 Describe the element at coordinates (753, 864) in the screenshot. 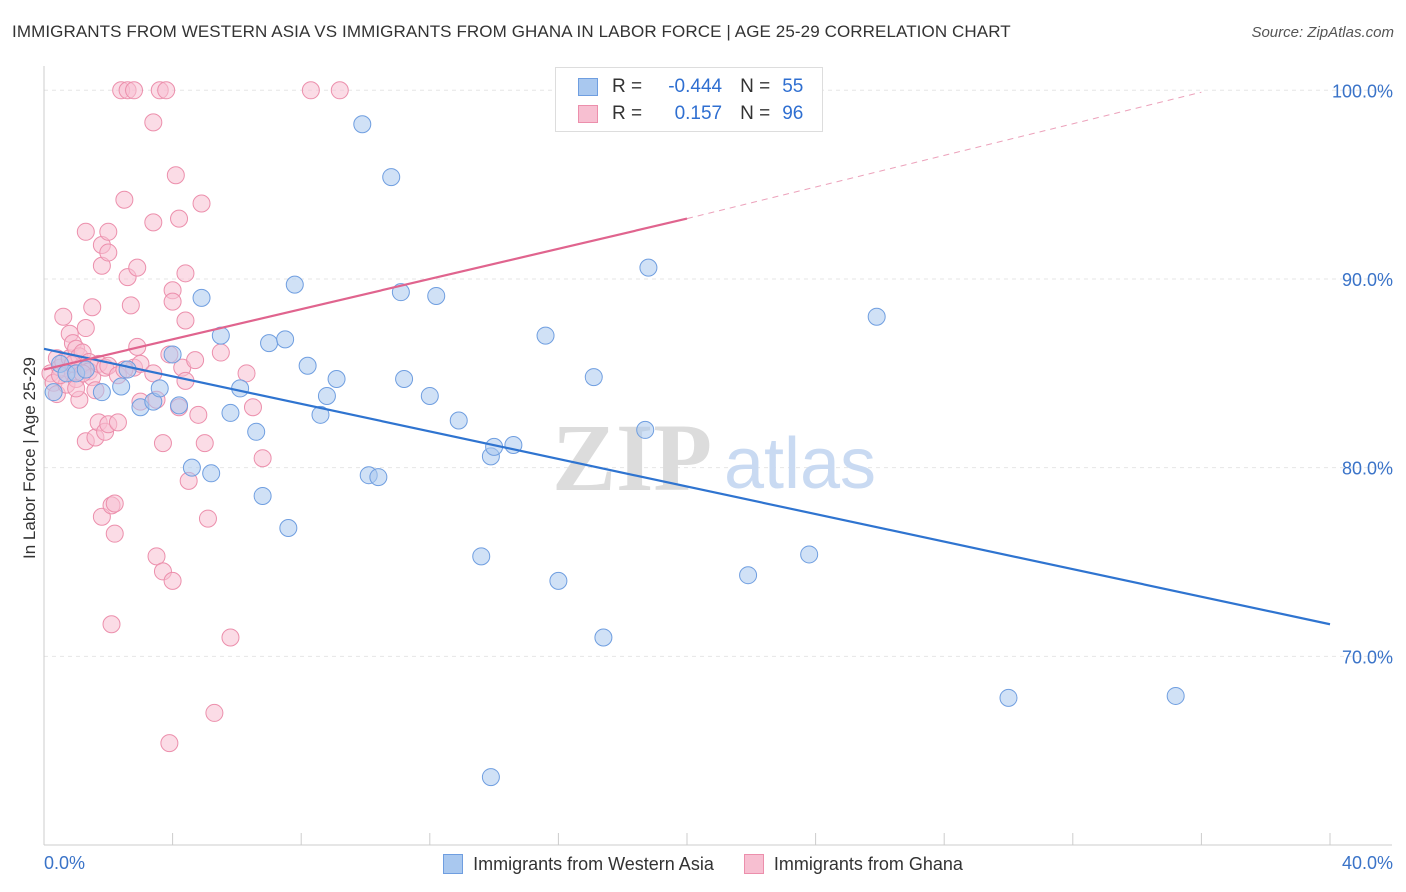

I see `legend-swatch-pink` at that location.